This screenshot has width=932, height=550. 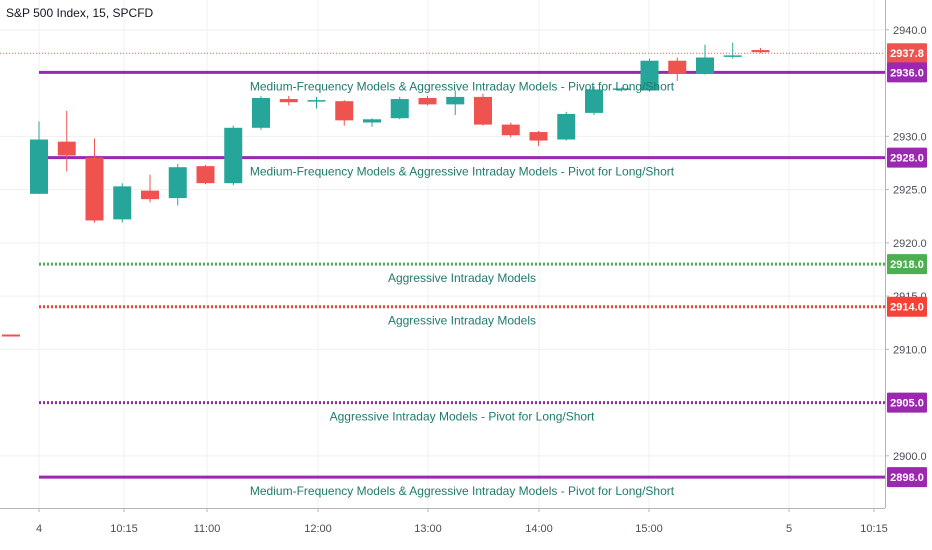 I want to click on time-axis: 4 10:15 11:00 12:00 13:00 14:00 15:00 5 10:15, so click(x=444, y=521).